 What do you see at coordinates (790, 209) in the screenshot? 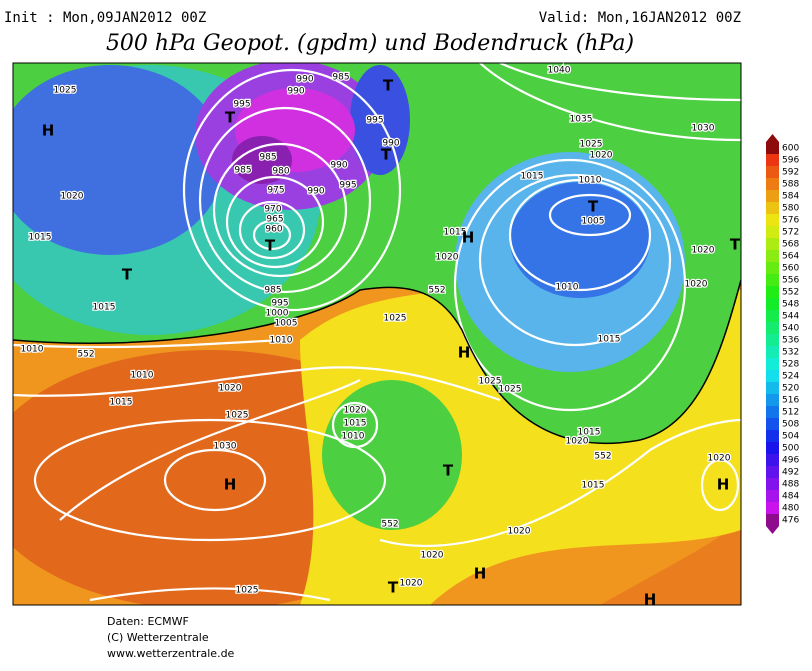
I see `colorbar-label: 580` at bounding box center [790, 209].